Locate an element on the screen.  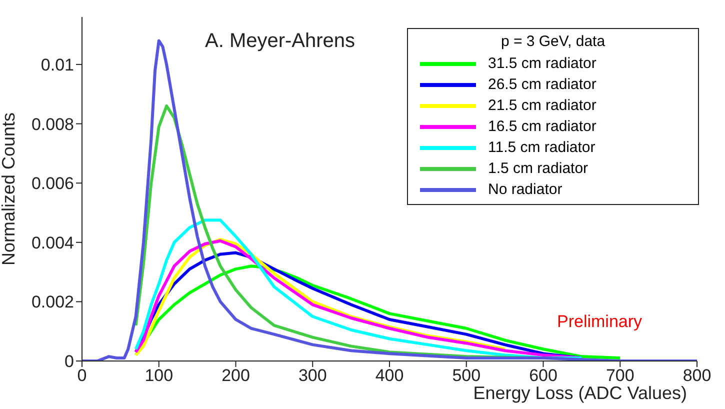
x-tick-label: 700 is located at coordinates (620, 376).